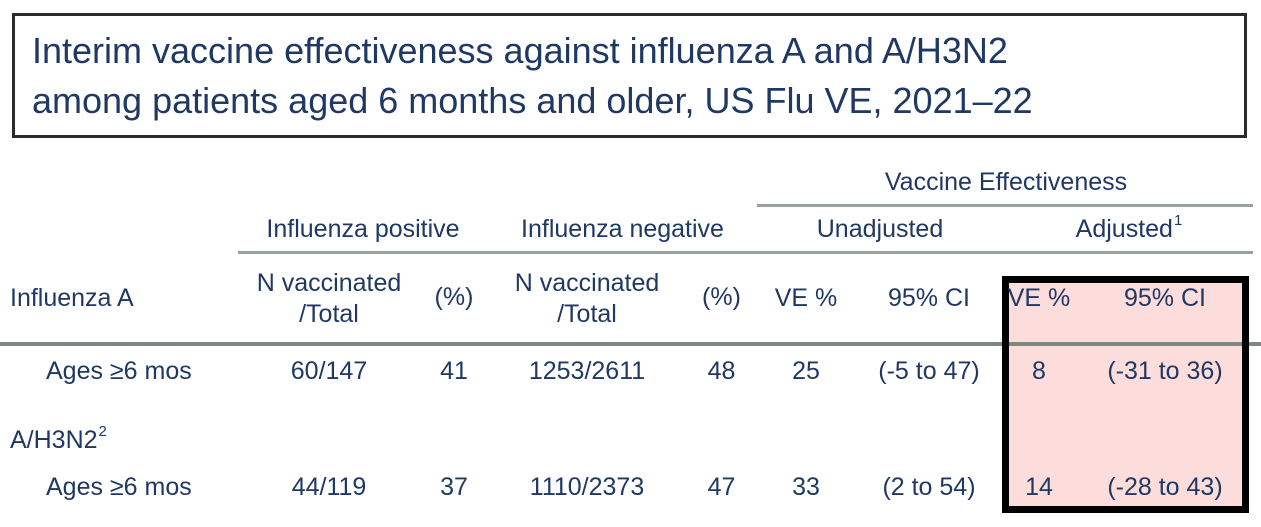 The image size is (1261, 527). I want to click on flua-pos-n-cell: 60/147, so click(329, 371).